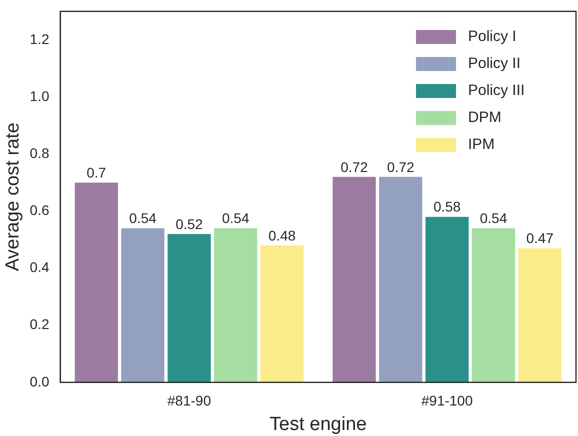  What do you see at coordinates (189, 400) in the screenshot?
I see `x-tick-label: #81-90` at bounding box center [189, 400].